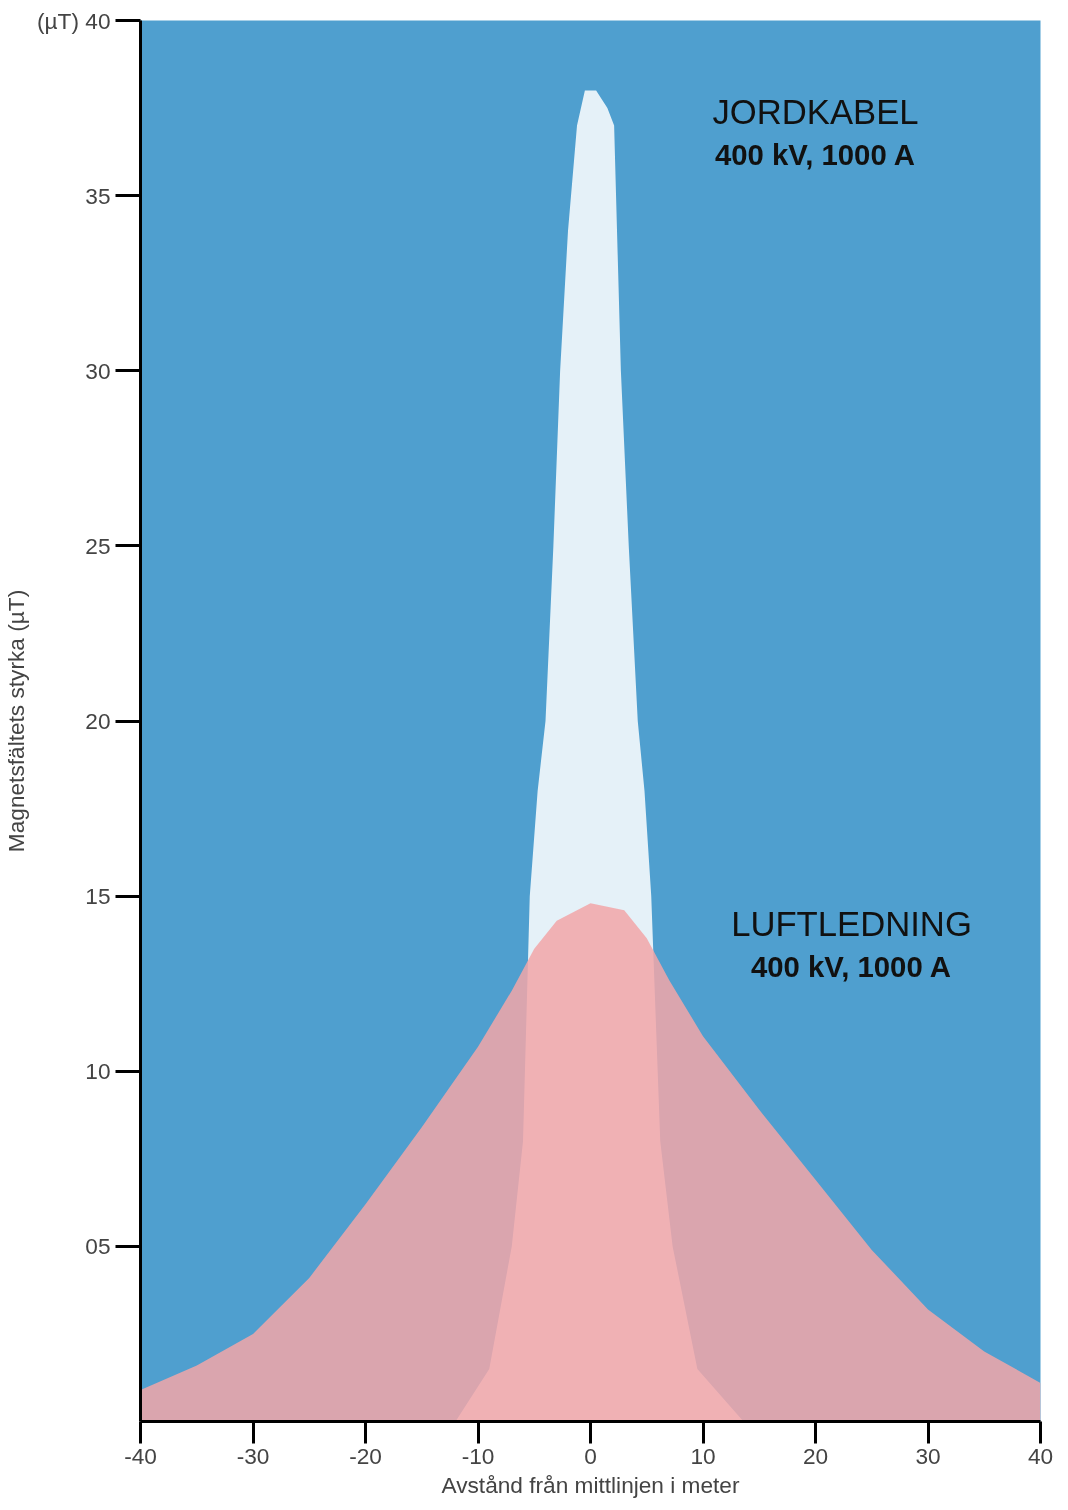 Image resolution: width=1068 pixels, height=1510 pixels. What do you see at coordinates (74, 20) in the screenshot?
I see `y-tick-label: (µT) 40` at bounding box center [74, 20].